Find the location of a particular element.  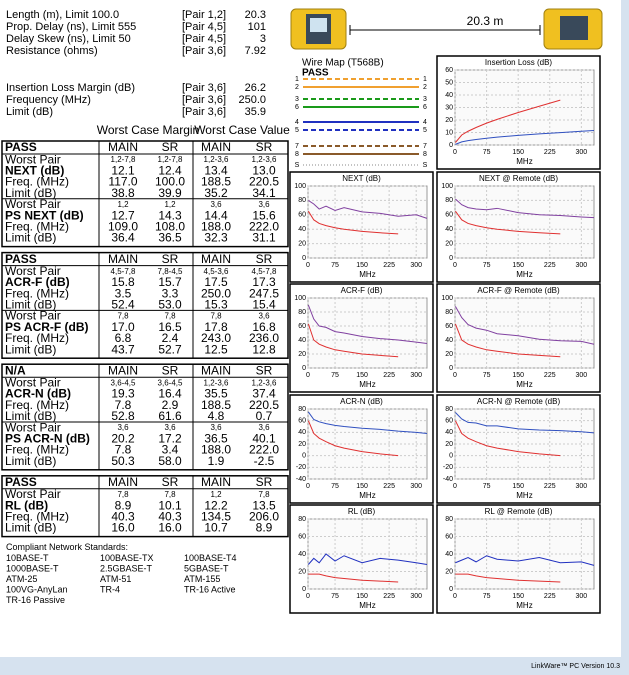

pin-right: 1 is located at coordinates (425, 79).